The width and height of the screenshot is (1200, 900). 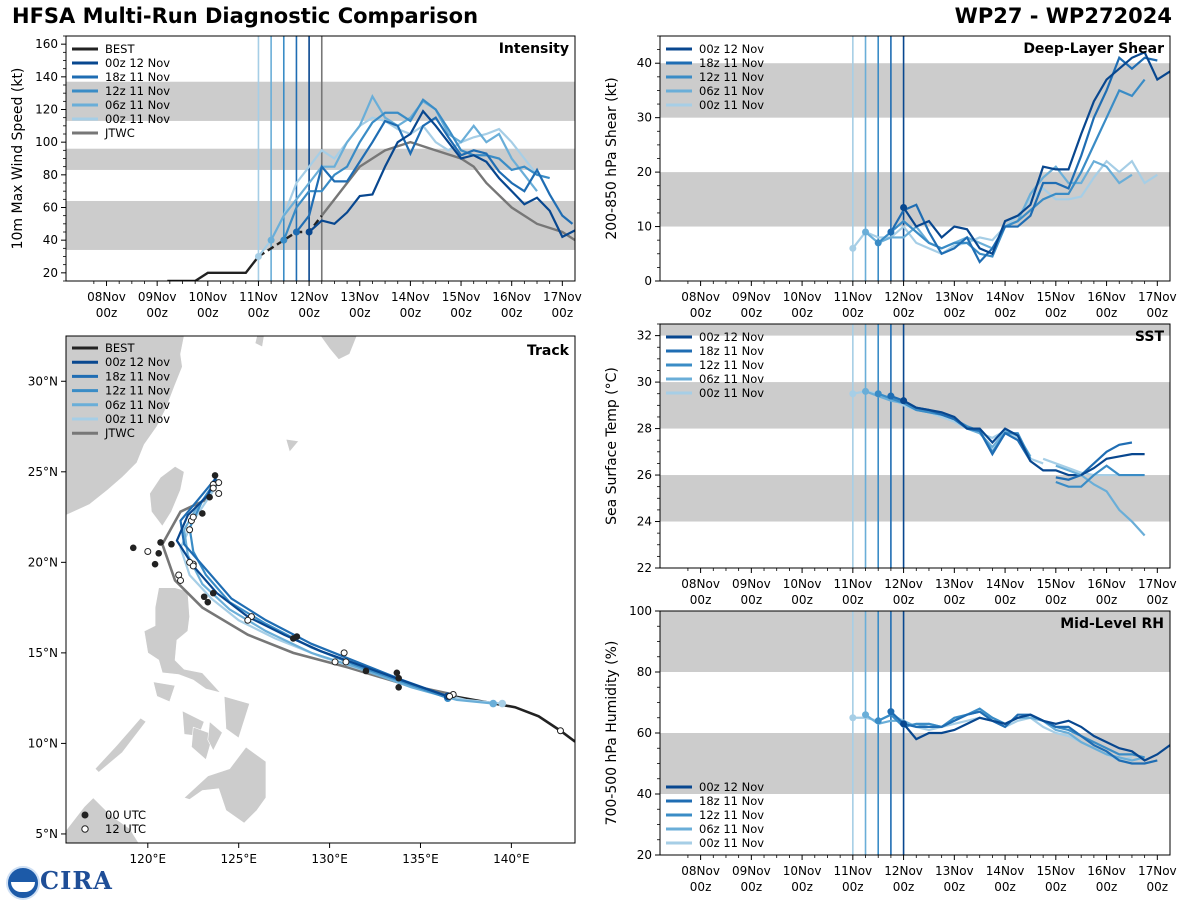 I want to click on legend-label: 12 UTC, so click(x=125, y=829).